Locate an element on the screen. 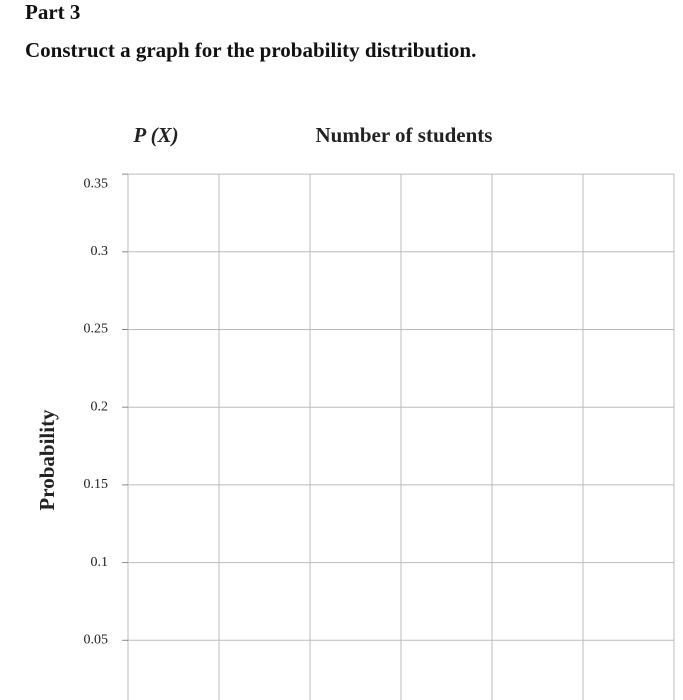 This screenshot has width=683, height=700. y-tick-label: 0.35 is located at coordinates (96, 183).